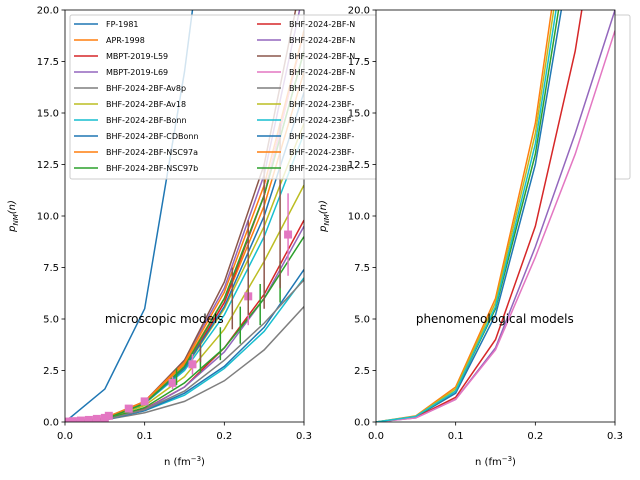  What do you see at coordinates (152, 168) in the screenshot?
I see `legend-label: BHF-2024-2BF-NSC97b` at bounding box center [152, 168].